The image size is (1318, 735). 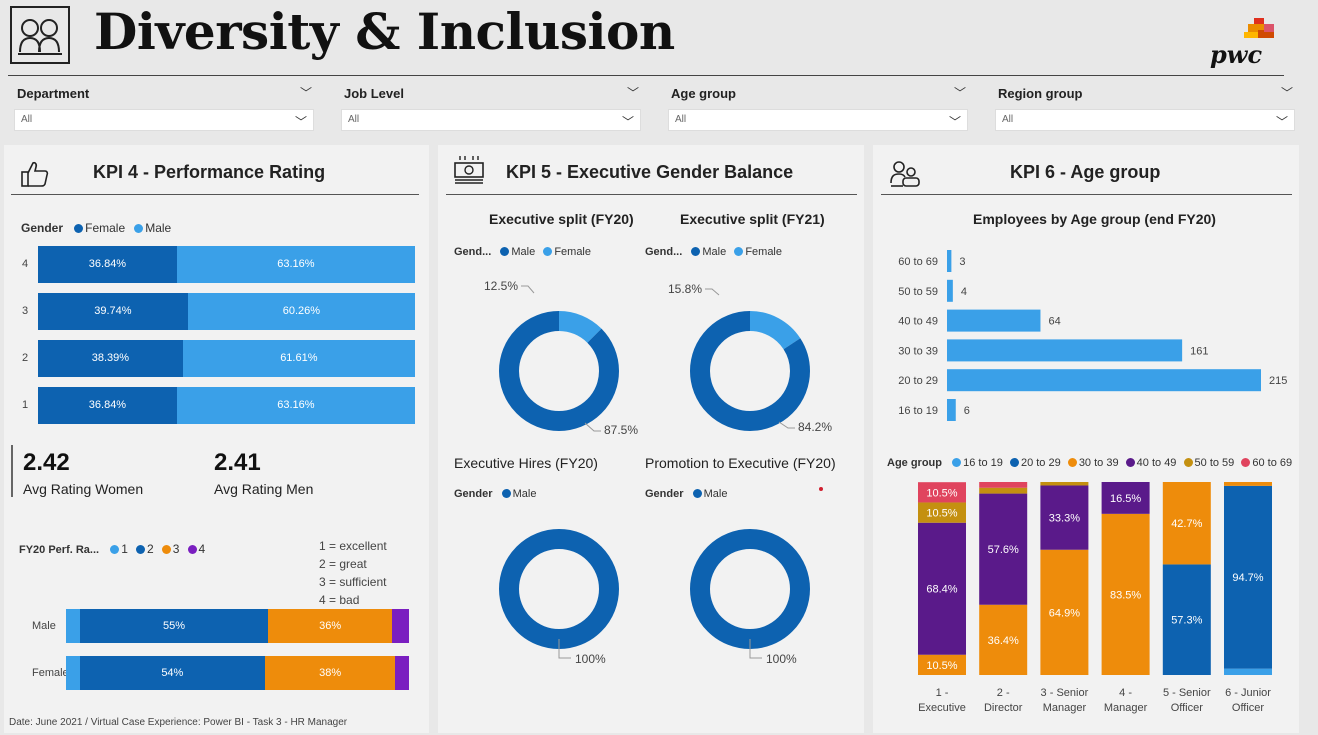 I want to click on legend-item: Female, so click(x=572, y=252).